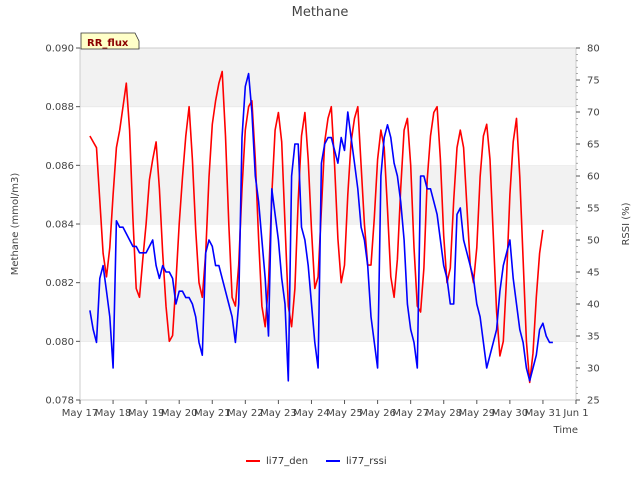 Image resolution: width=640 pixels, height=480 pixels. Describe the element at coordinates (212, 413) in the screenshot. I see `x-tick-label: May 21` at that location.